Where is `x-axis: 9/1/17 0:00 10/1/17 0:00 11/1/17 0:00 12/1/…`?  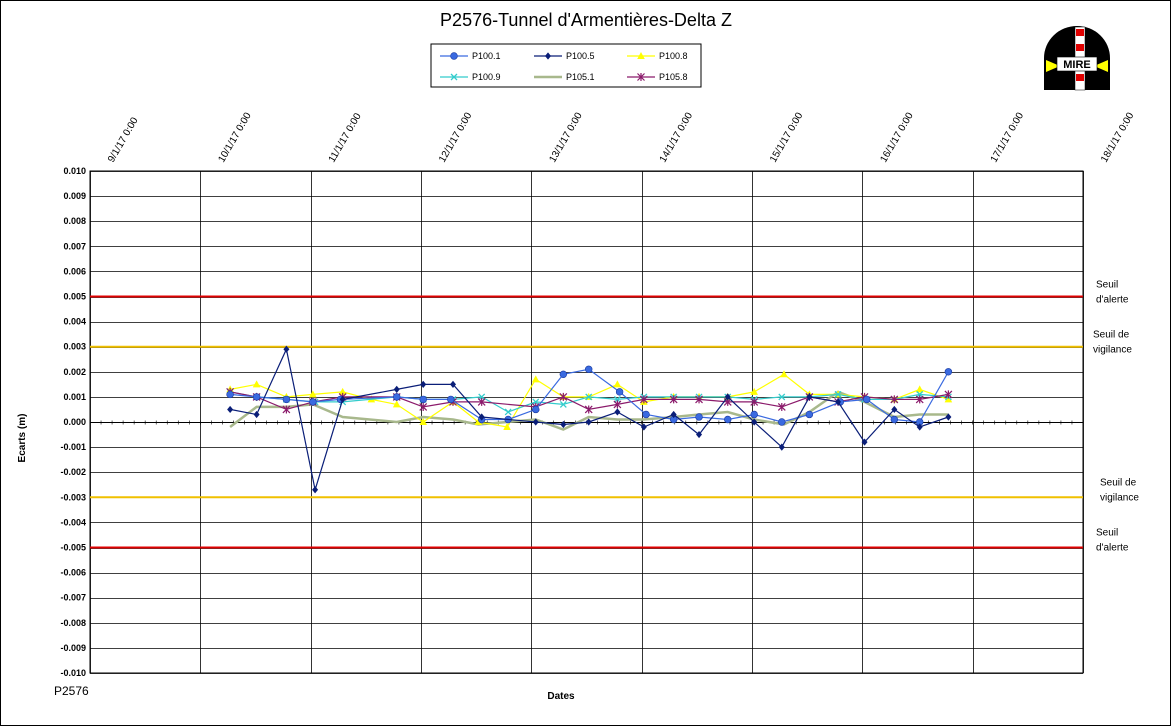
x-axis: 9/1/17 0:00 10/1/17 0:00 11/1/17 0:00 12/1/… is located at coordinates (621, 137).